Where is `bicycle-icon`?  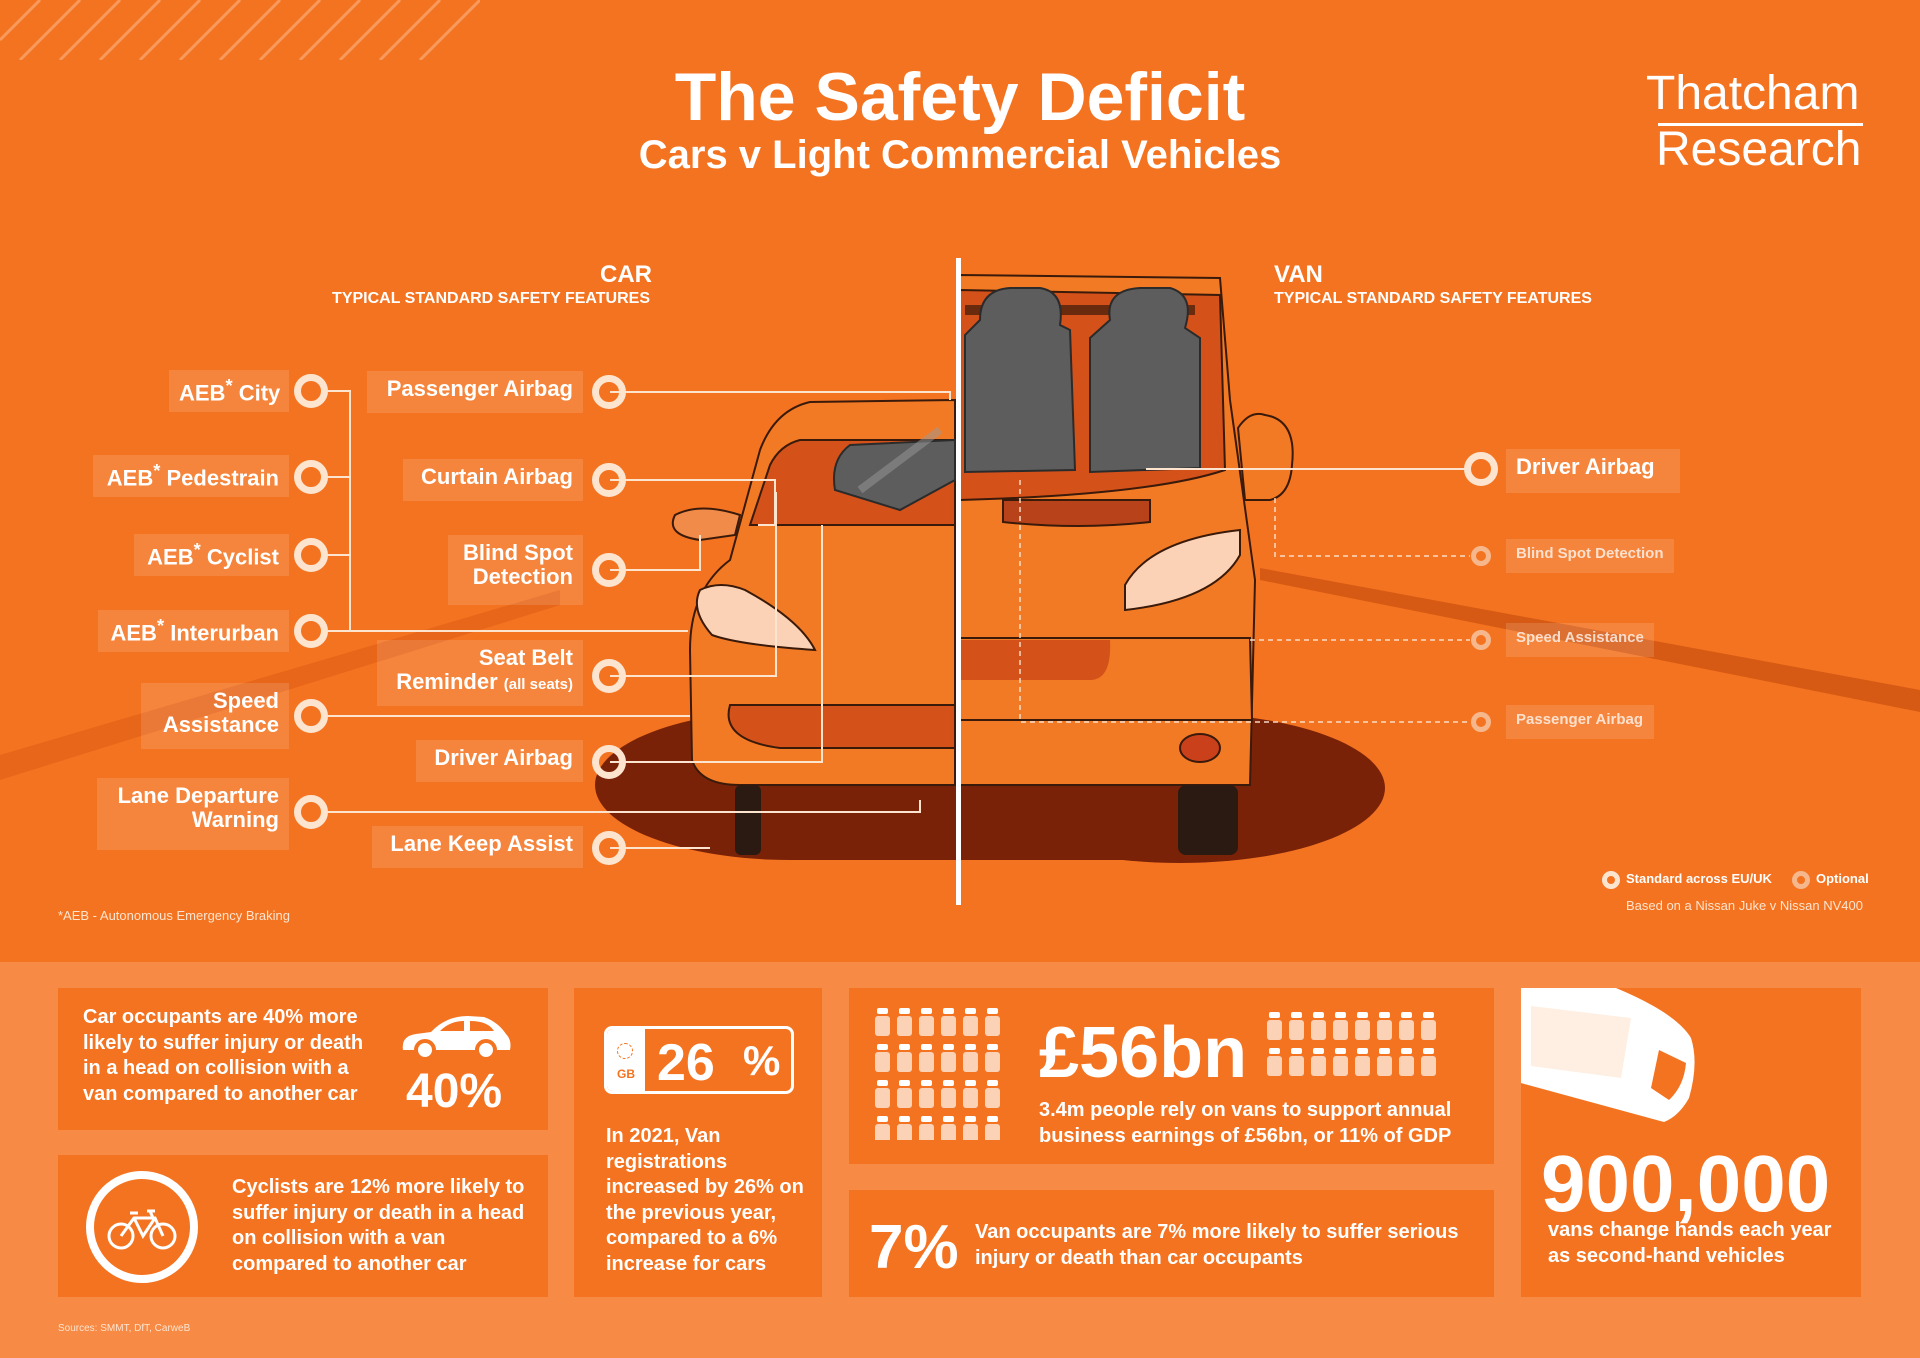
bicycle-icon is located at coordinates (142, 1227).